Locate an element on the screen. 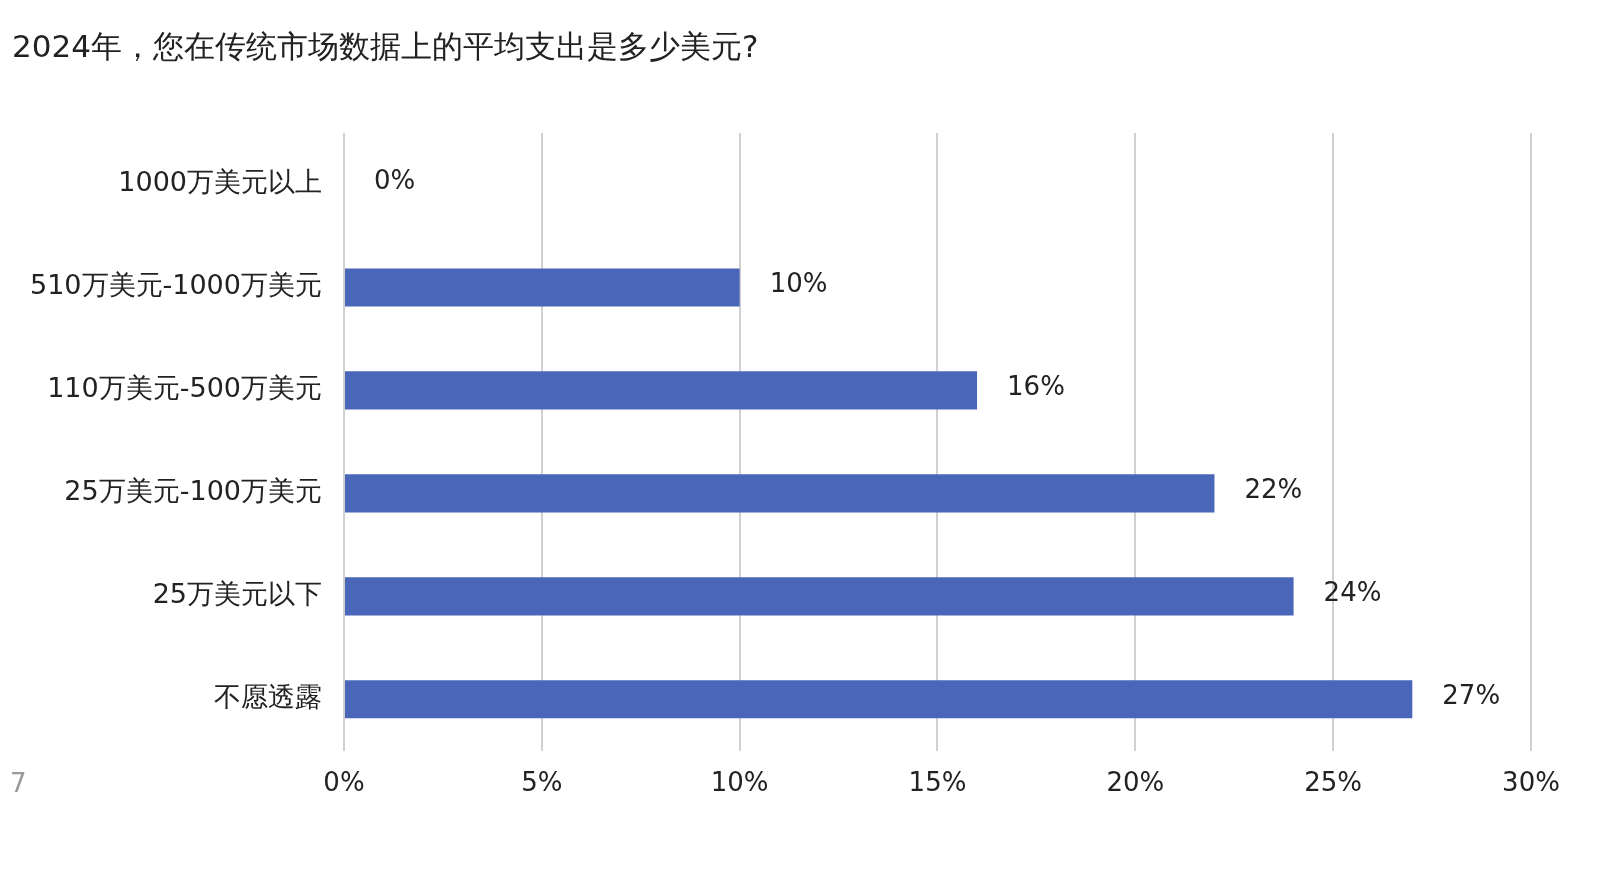 The height and width of the screenshot is (871, 1599). y-tick-label: 25万美元以下 is located at coordinates (237, 594).